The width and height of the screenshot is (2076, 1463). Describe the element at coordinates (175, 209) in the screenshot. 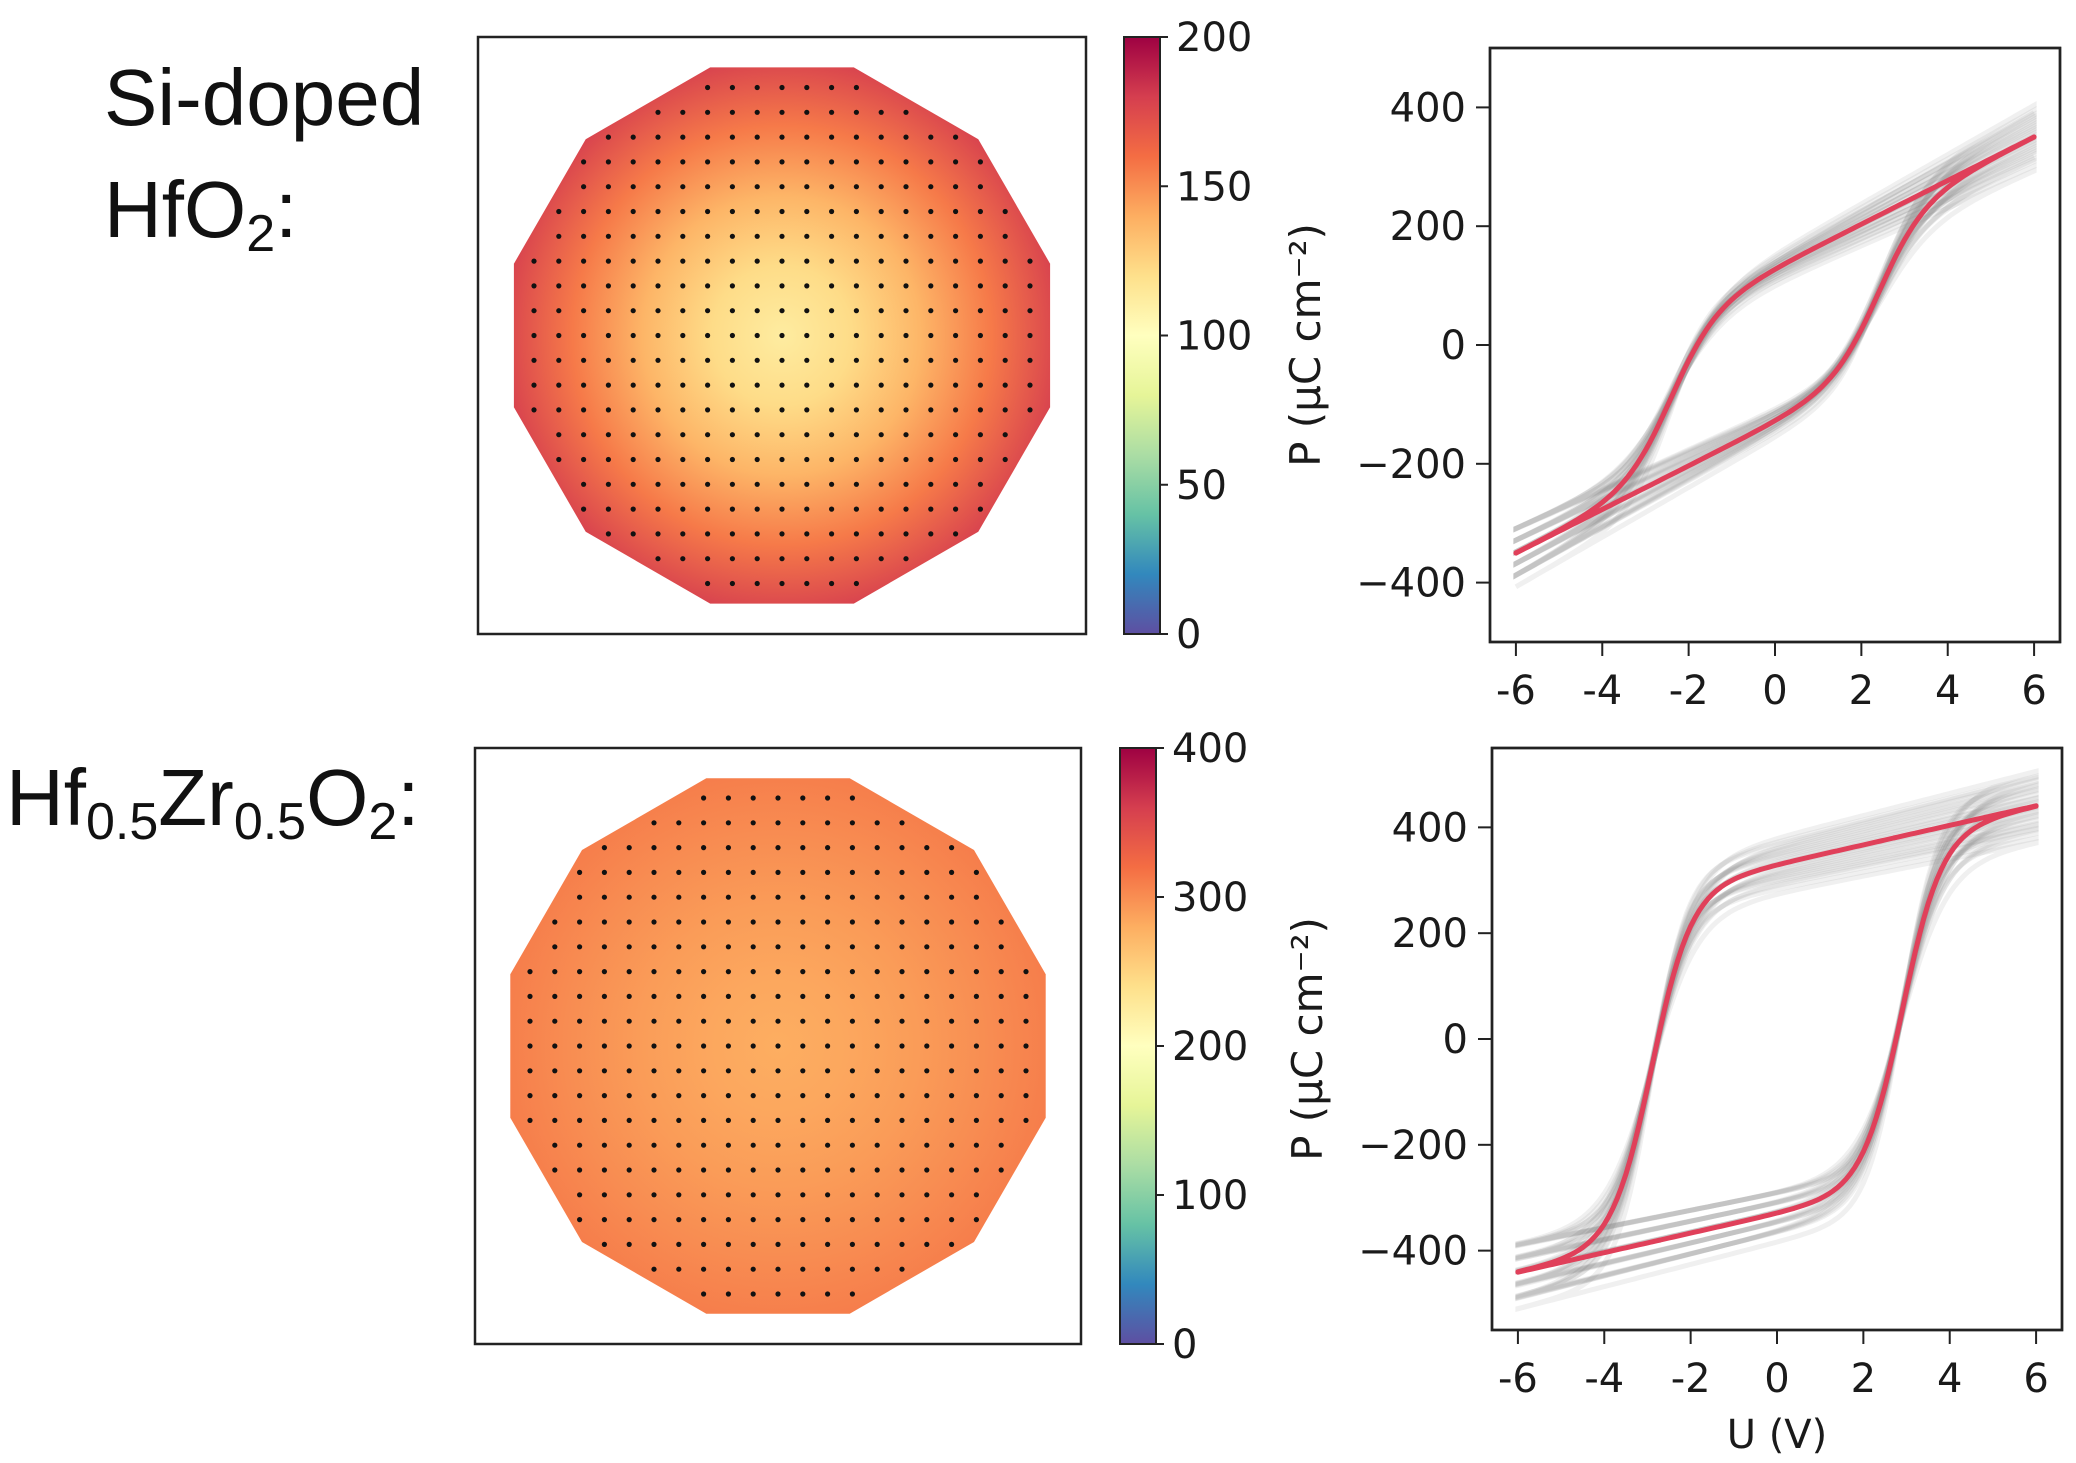

I see `row1-formula-base: HfO` at that location.